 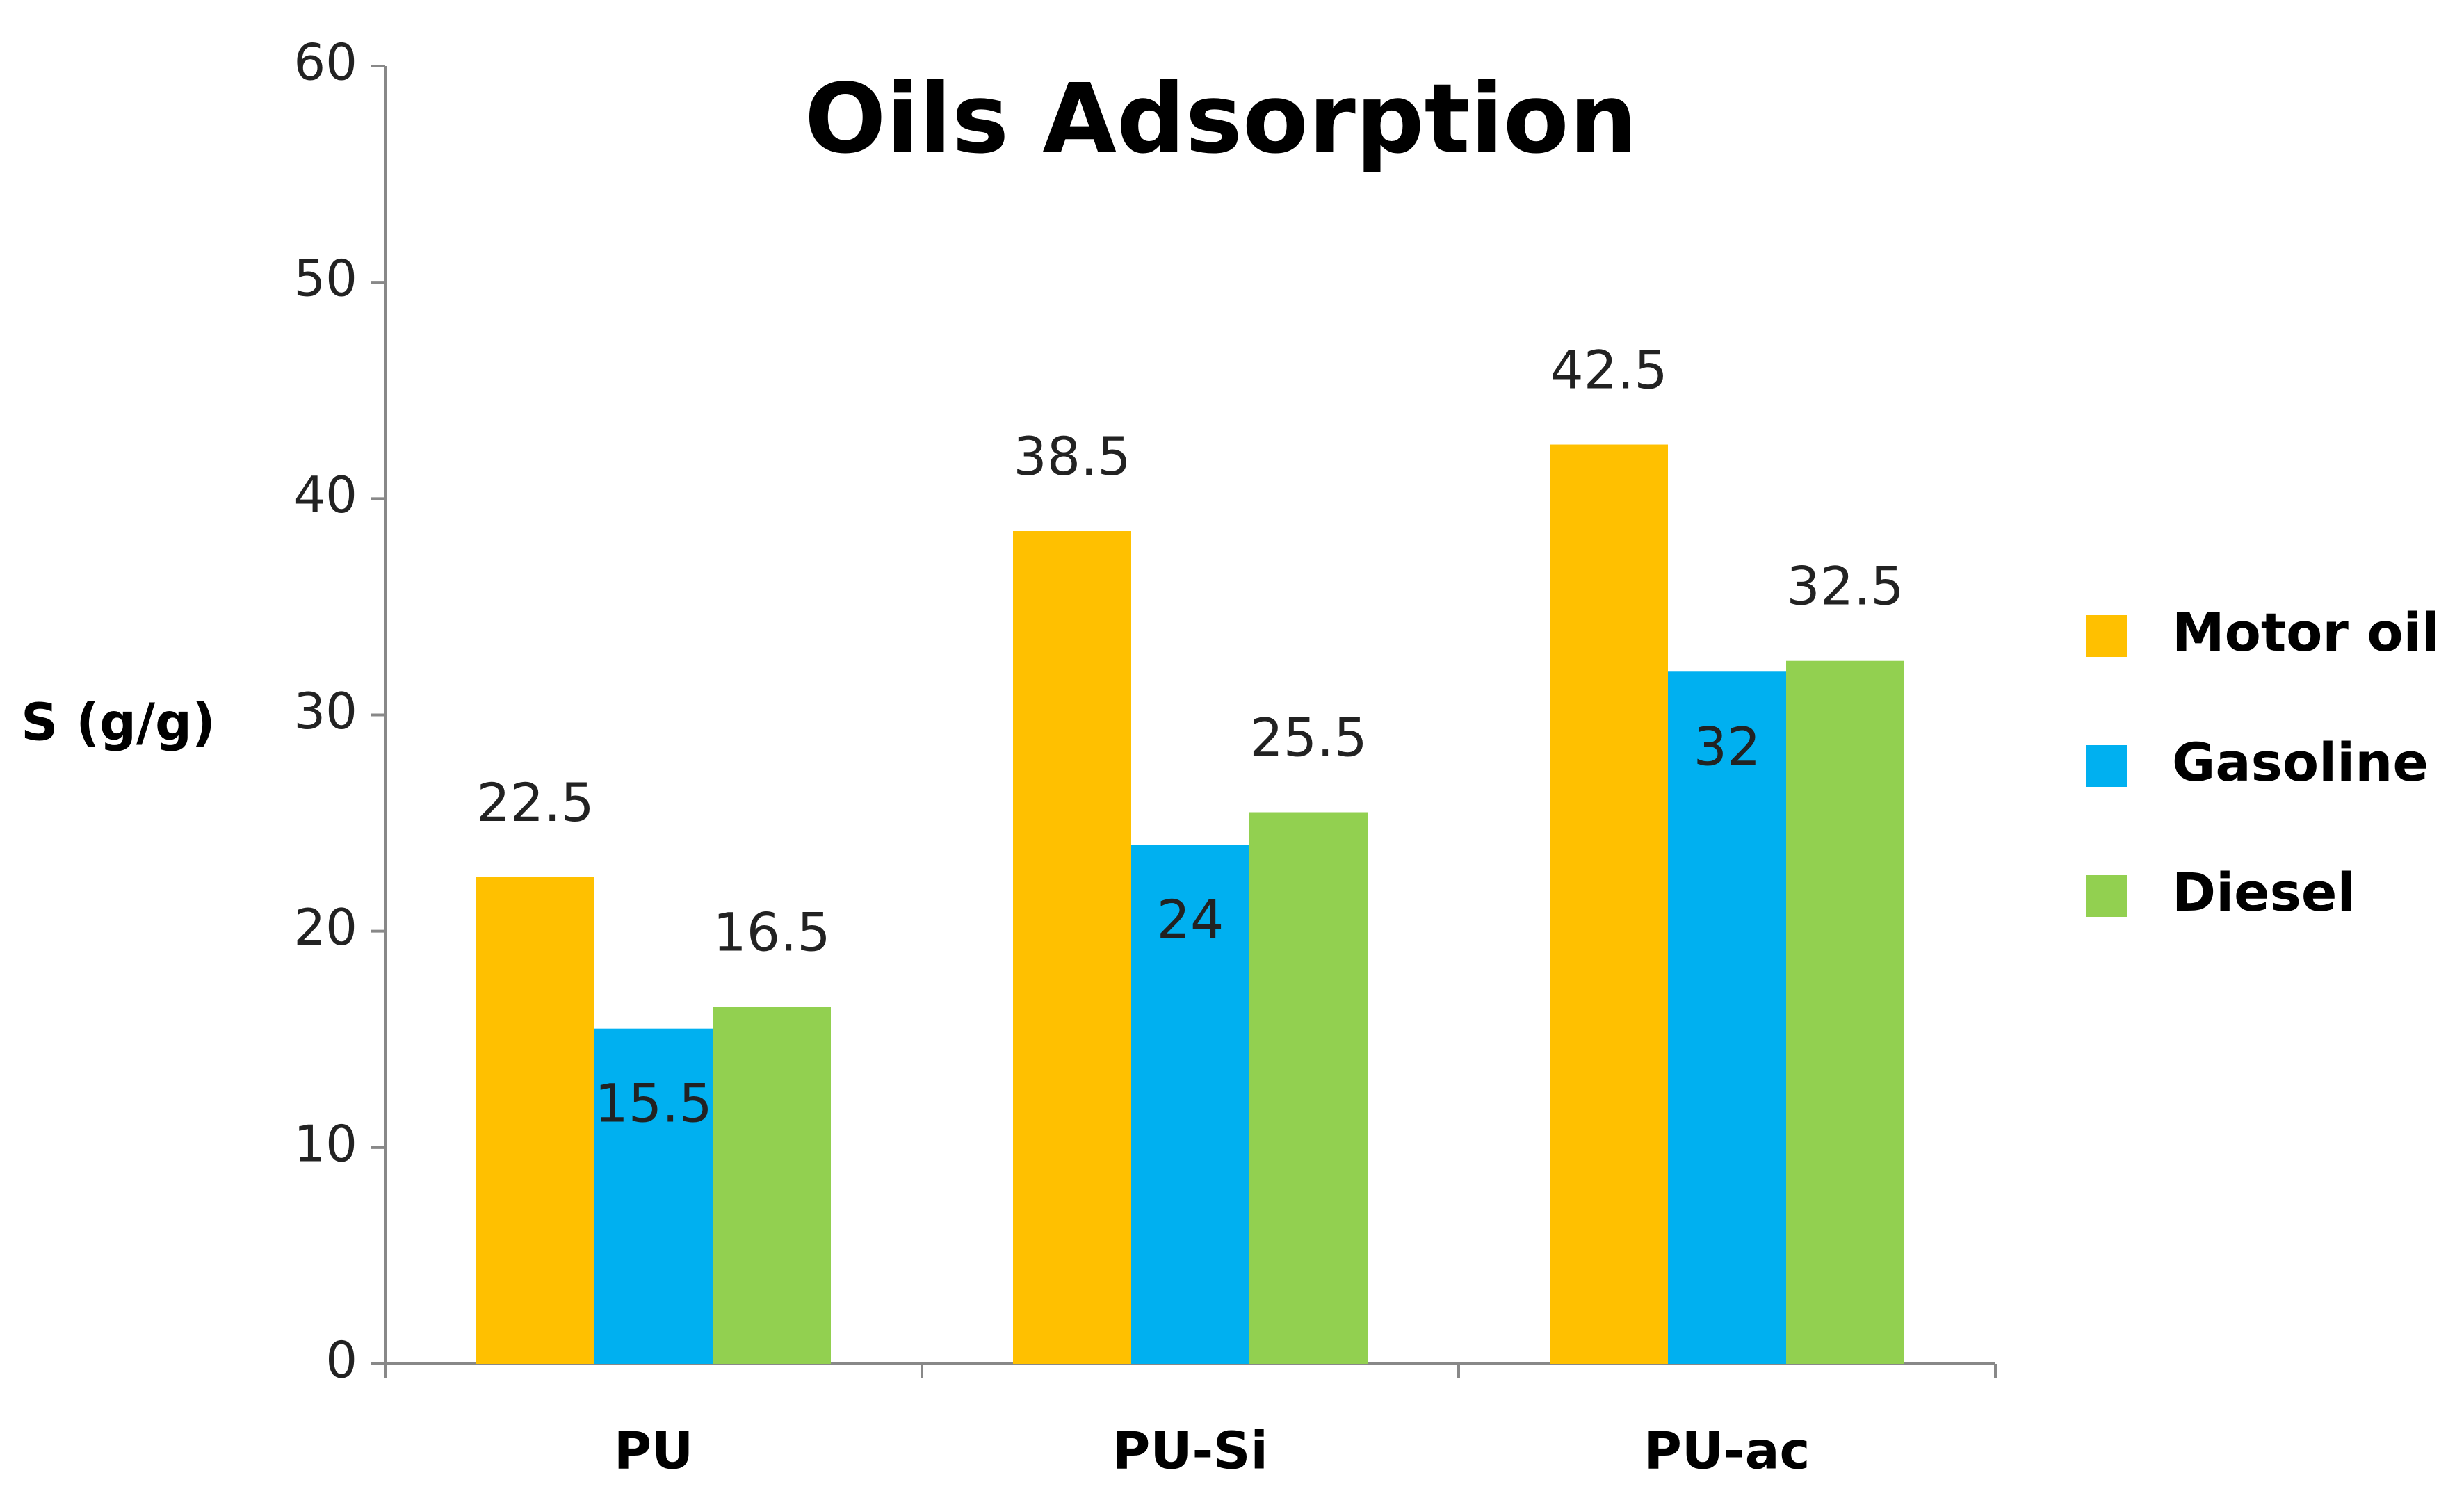 What do you see at coordinates (1845, 586) in the screenshot?
I see `data-label: 32.5` at bounding box center [1845, 586].